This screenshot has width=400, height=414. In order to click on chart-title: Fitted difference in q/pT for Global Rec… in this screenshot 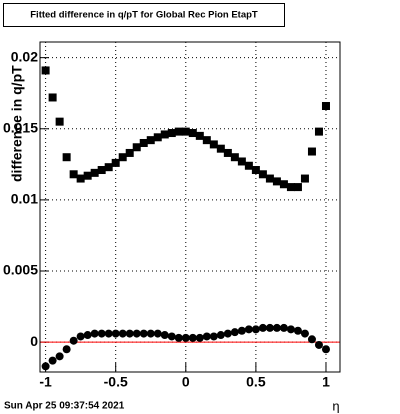, I will do `click(144, 15)`.